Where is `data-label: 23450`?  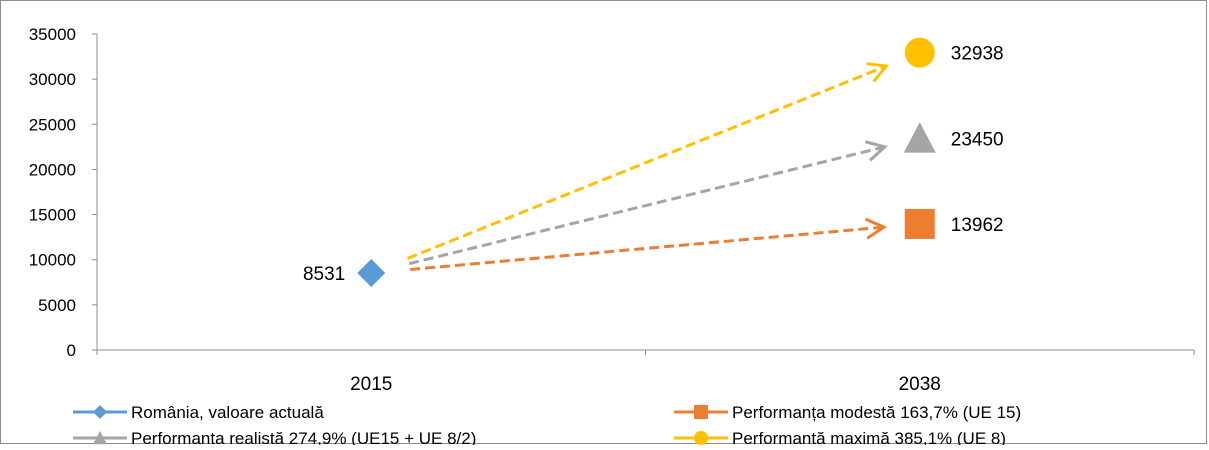 data-label: 23450 is located at coordinates (977, 139).